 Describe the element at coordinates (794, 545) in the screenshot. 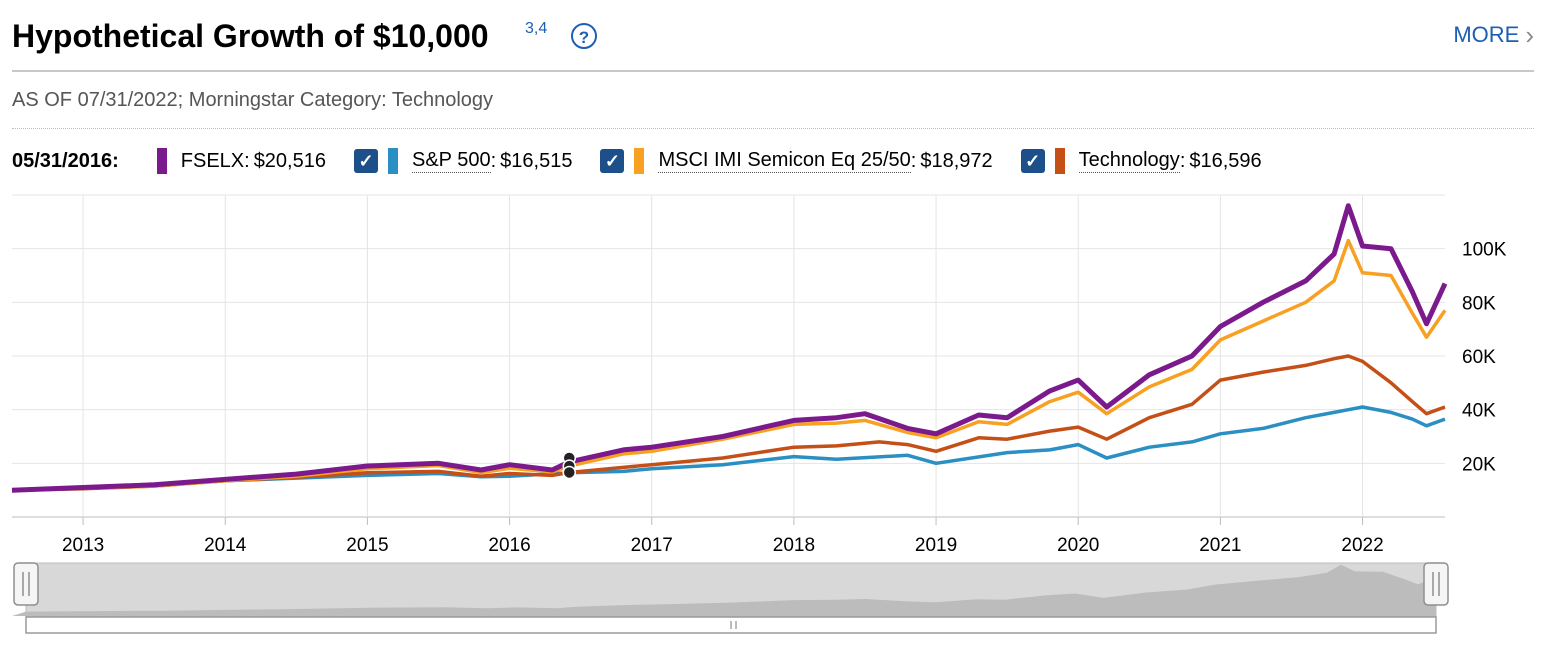

I see `x-tick-label: 2018` at that location.